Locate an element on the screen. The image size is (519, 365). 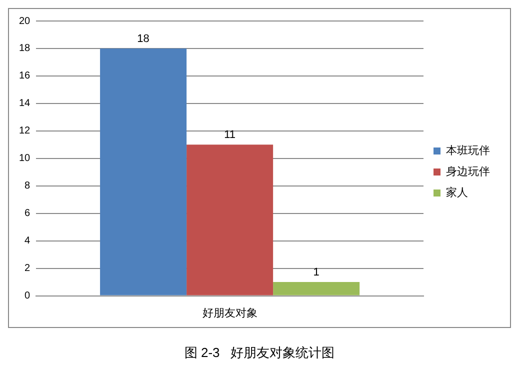
y-tick-label: 6 is located at coordinates (27, 214).